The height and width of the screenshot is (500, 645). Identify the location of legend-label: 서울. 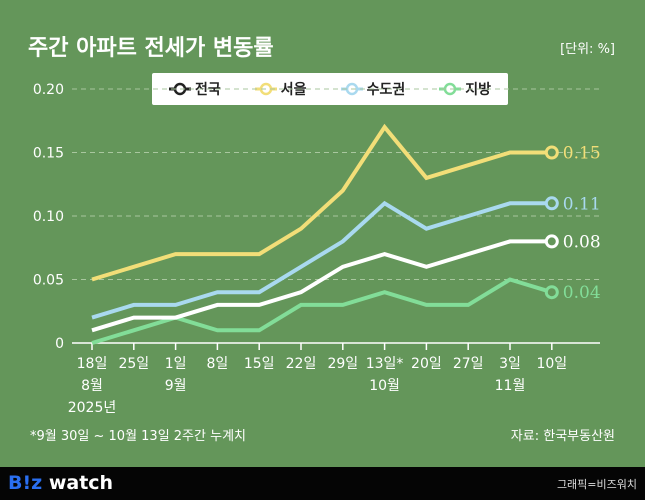
(293, 90).